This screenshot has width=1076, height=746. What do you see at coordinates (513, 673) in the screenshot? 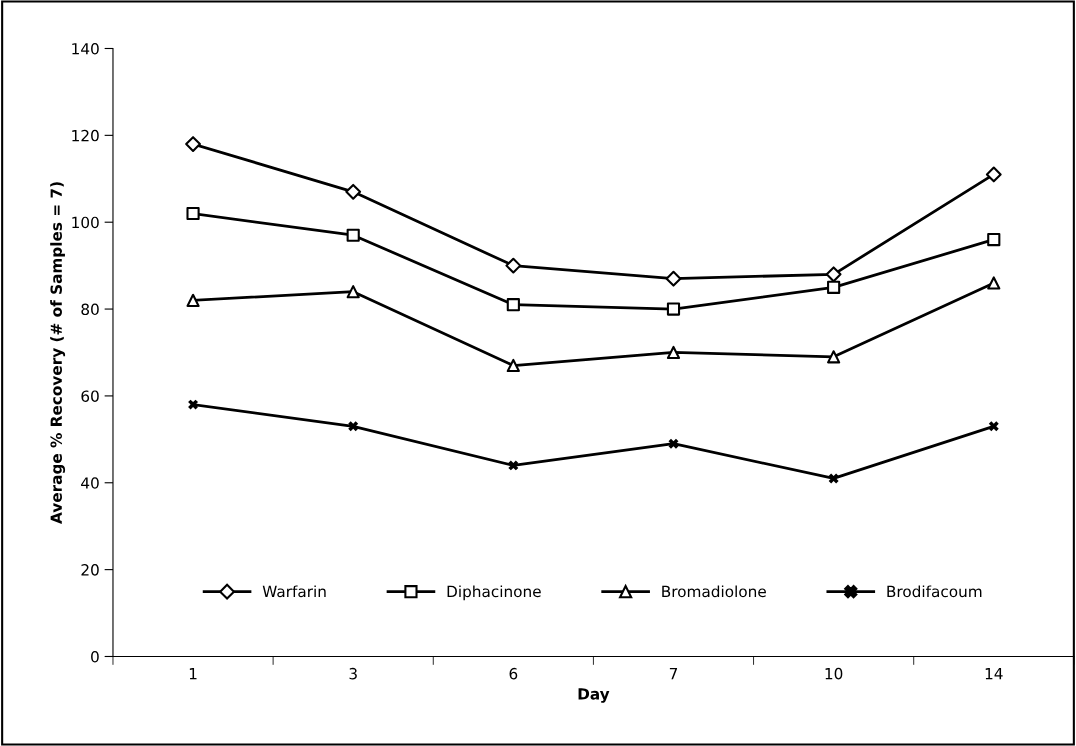
I see `x-tick-label: 6` at bounding box center [513, 673].